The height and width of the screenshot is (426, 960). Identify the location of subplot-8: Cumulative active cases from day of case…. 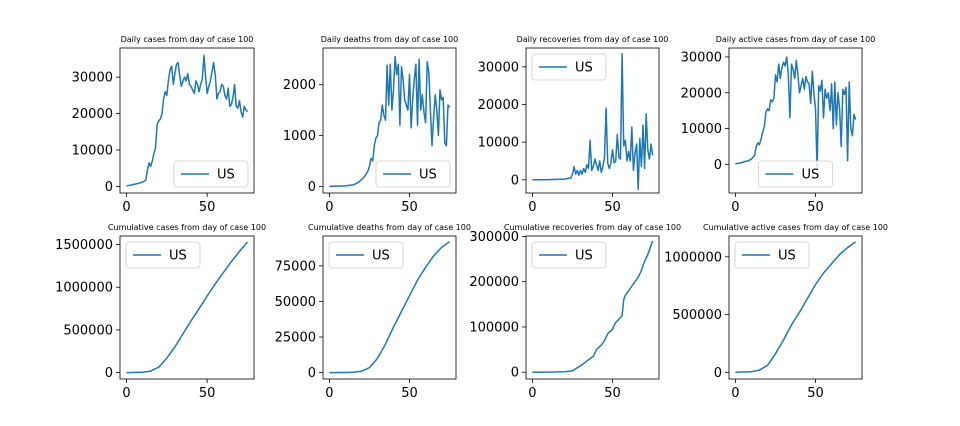
(776, 312).